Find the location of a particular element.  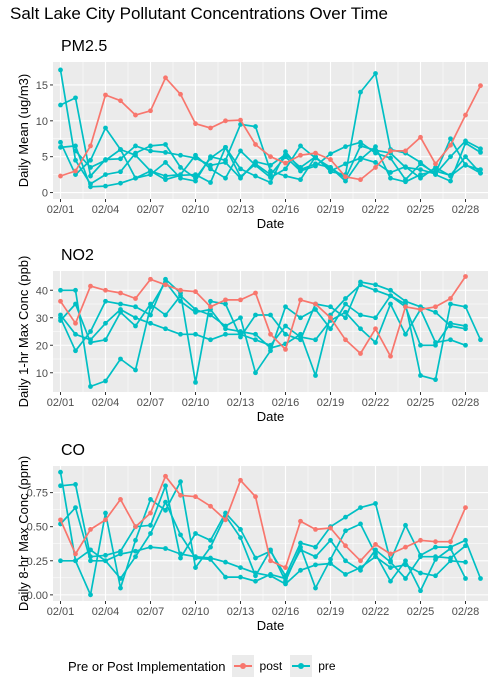

y-tick-label: 10 is located at coordinates (42, 122).